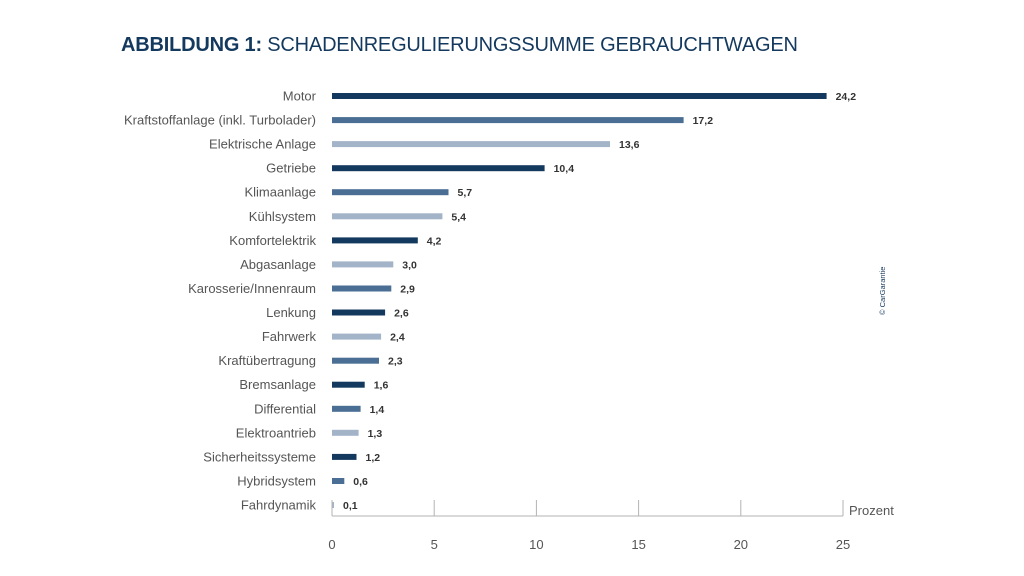 The width and height of the screenshot is (1024, 576). Describe the element at coordinates (291, 168) in the screenshot. I see `category-label: Getriebe` at that location.